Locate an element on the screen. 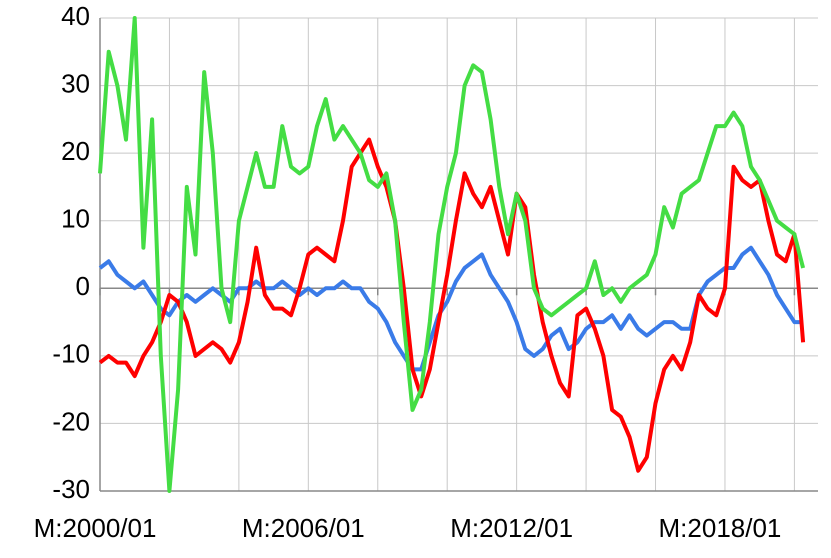  y-tick-label: 0 is located at coordinates (83, 286).